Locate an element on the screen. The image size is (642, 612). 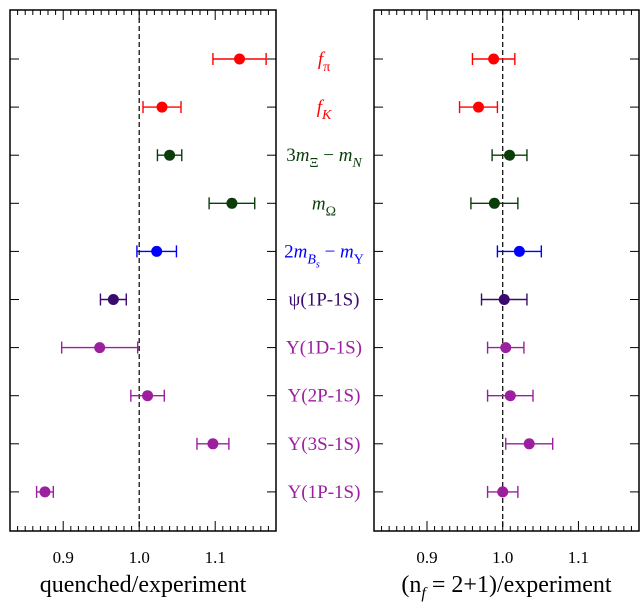
row-label: fπ is located at coordinates (324, 62).